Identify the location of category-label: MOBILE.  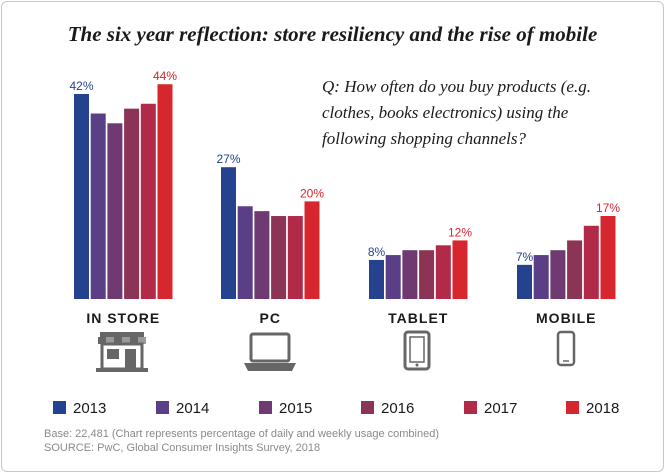
(566, 318).